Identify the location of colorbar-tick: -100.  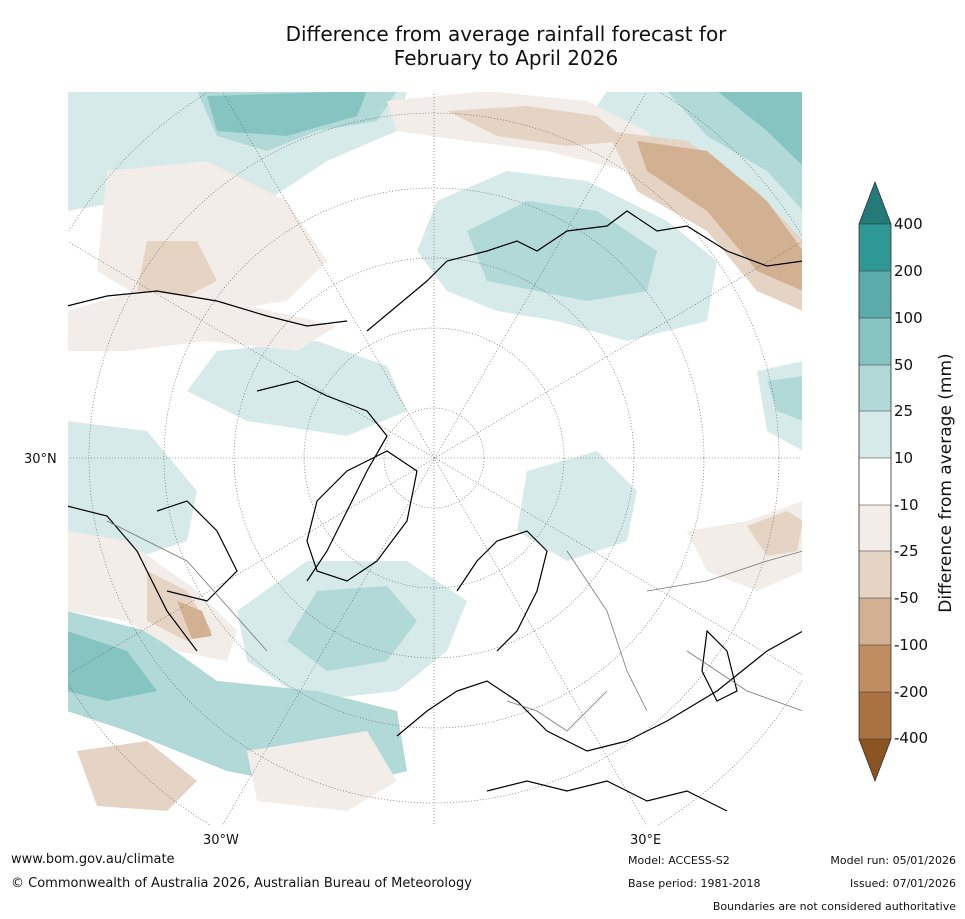
(911, 645).